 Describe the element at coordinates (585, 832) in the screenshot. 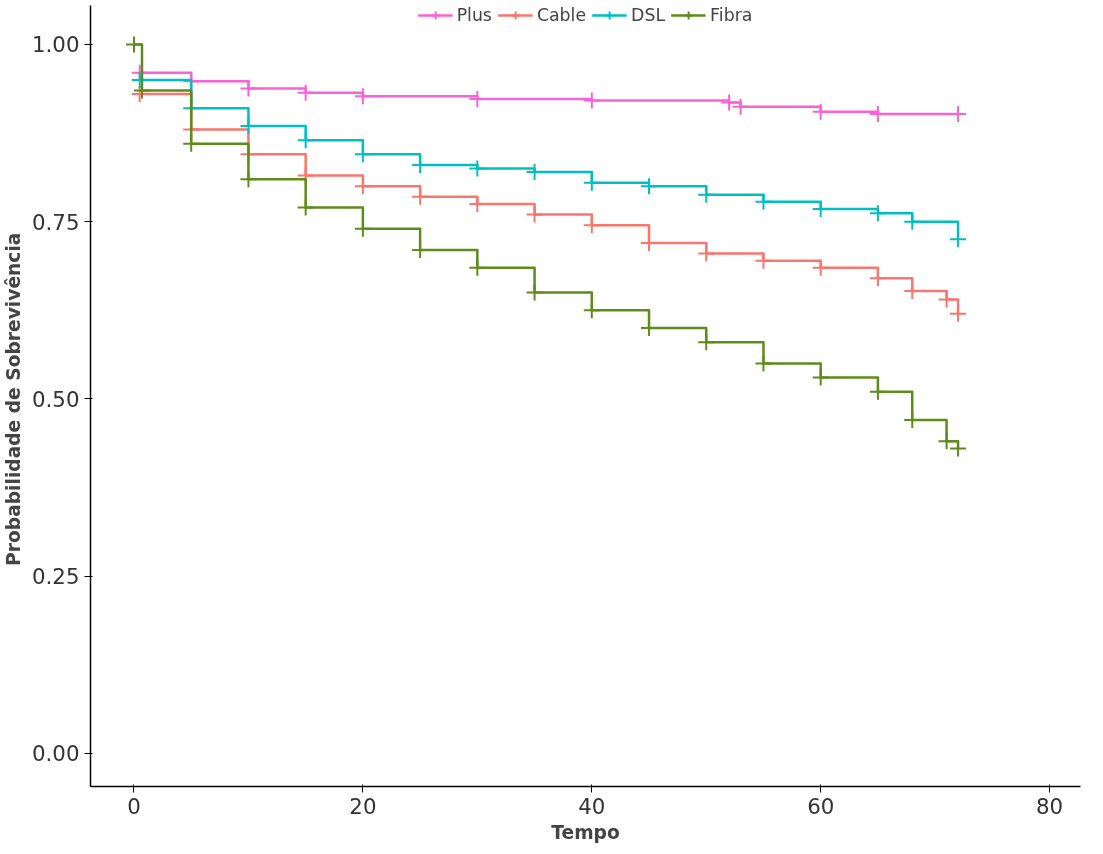

I see `x-axis-title: Tempo` at that location.